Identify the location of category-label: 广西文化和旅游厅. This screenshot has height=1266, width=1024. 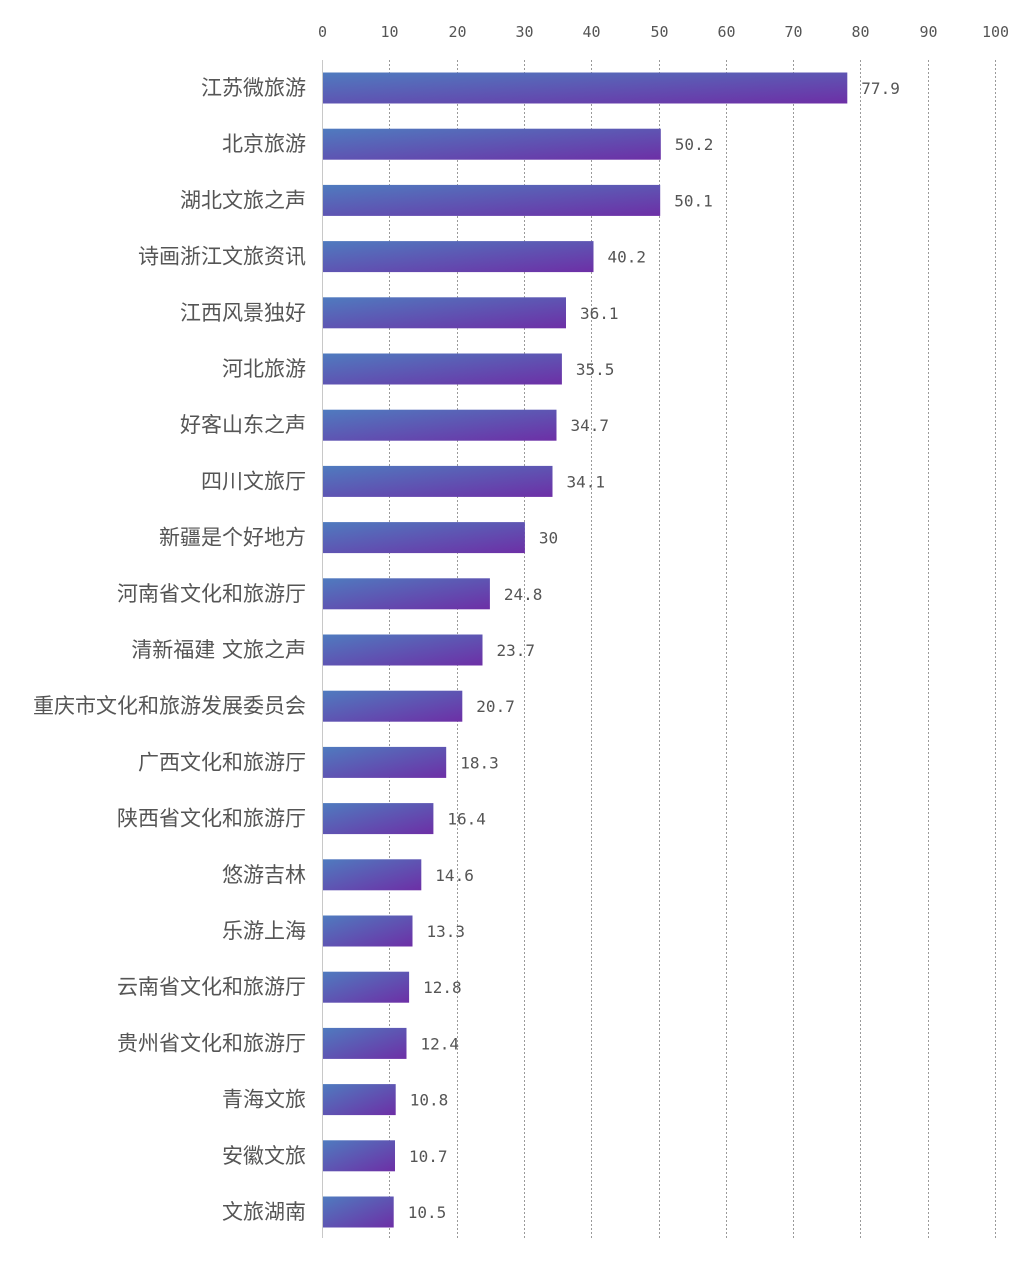
(222, 762).